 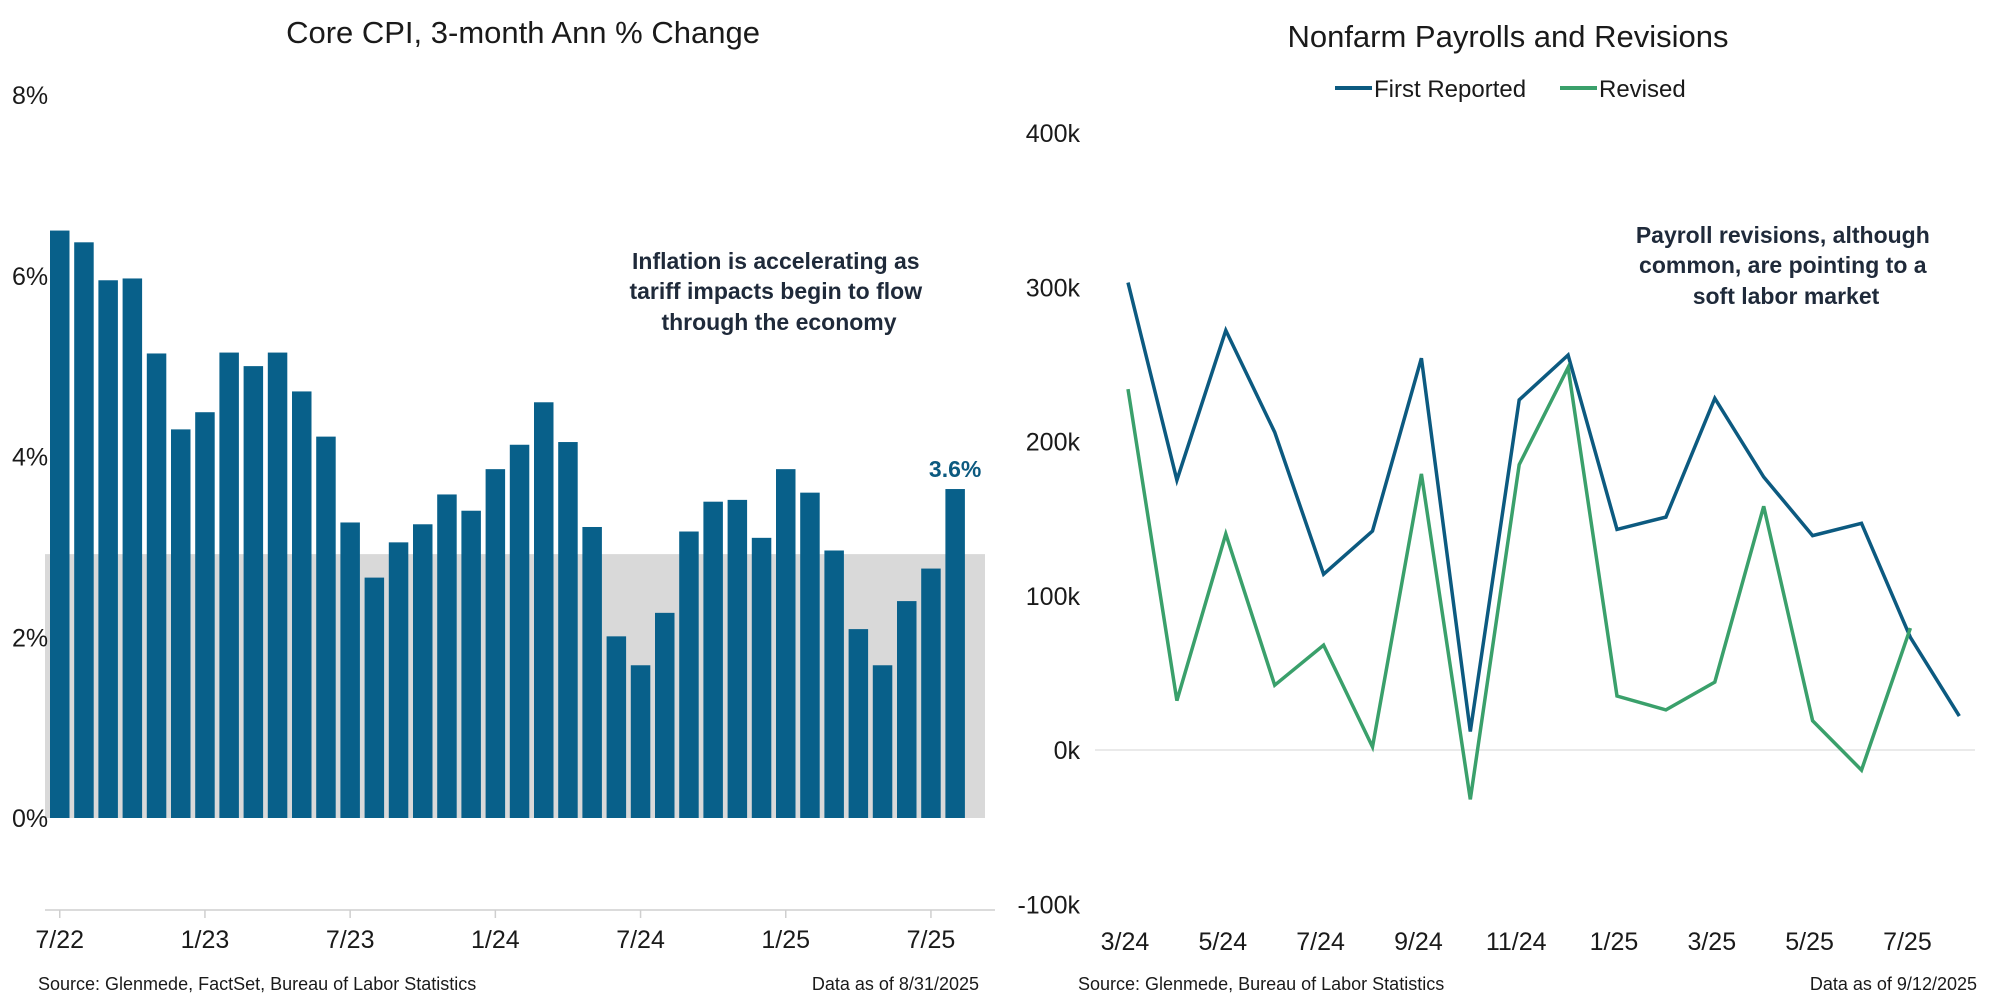 What do you see at coordinates (895, 984) in the screenshot?
I see `cpi-data-date: Data as of 8/31/2025` at bounding box center [895, 984].